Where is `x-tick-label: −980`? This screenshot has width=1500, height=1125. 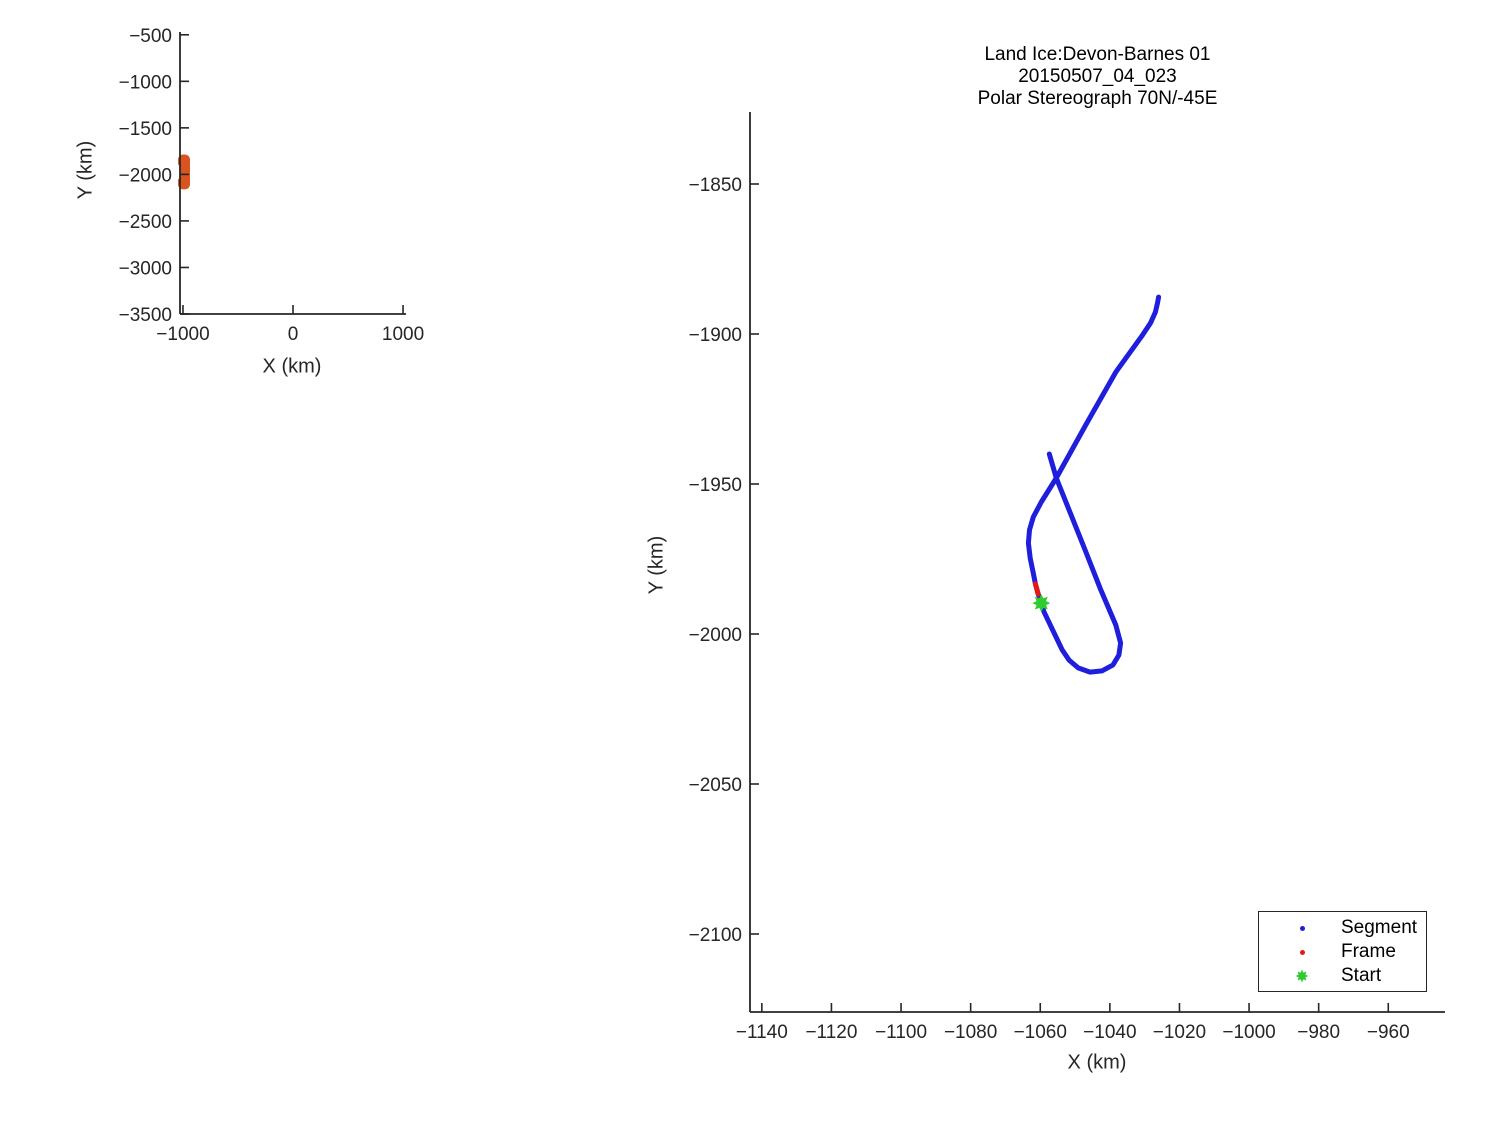 x-tick-label: −980 is located at coordinates (1318, 1032).